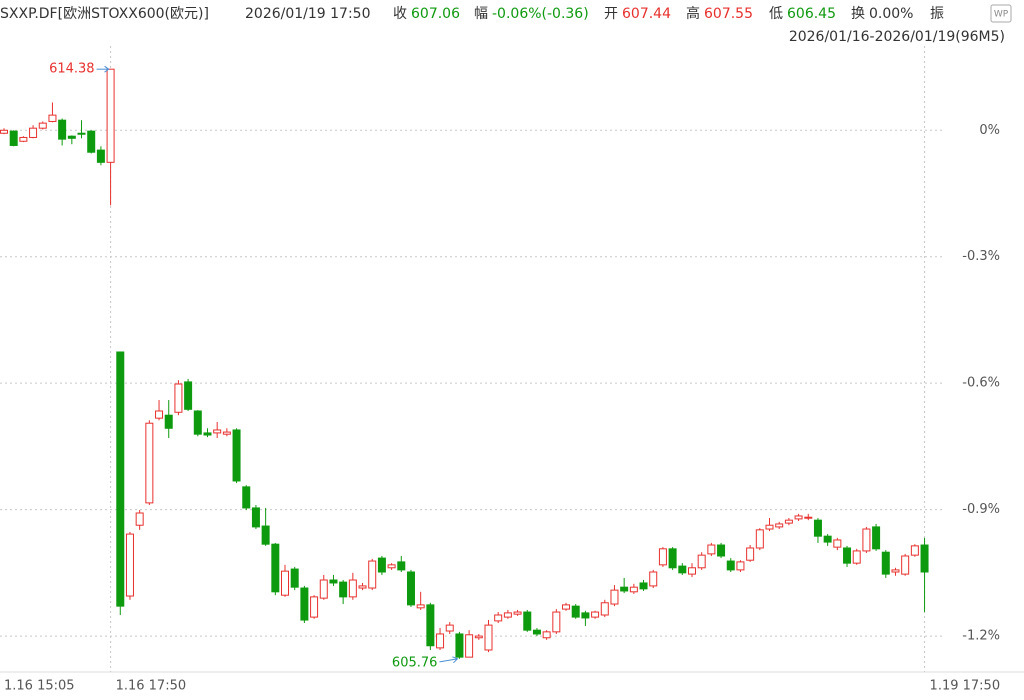  What do you see at coordinates (151, 686) in the screenshot?
I see `x-tick-label: 1.16 17:50` at bounding box center [151, 686].